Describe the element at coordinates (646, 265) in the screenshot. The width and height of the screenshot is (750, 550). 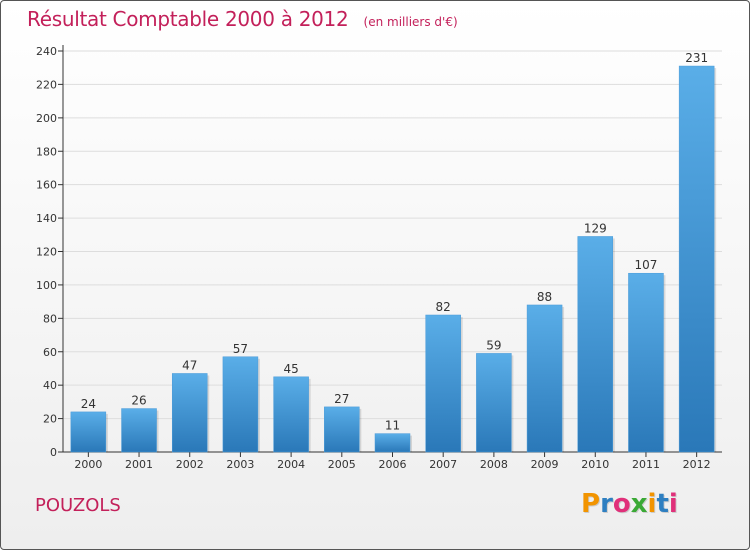
I see `value-label: 107` at that location.